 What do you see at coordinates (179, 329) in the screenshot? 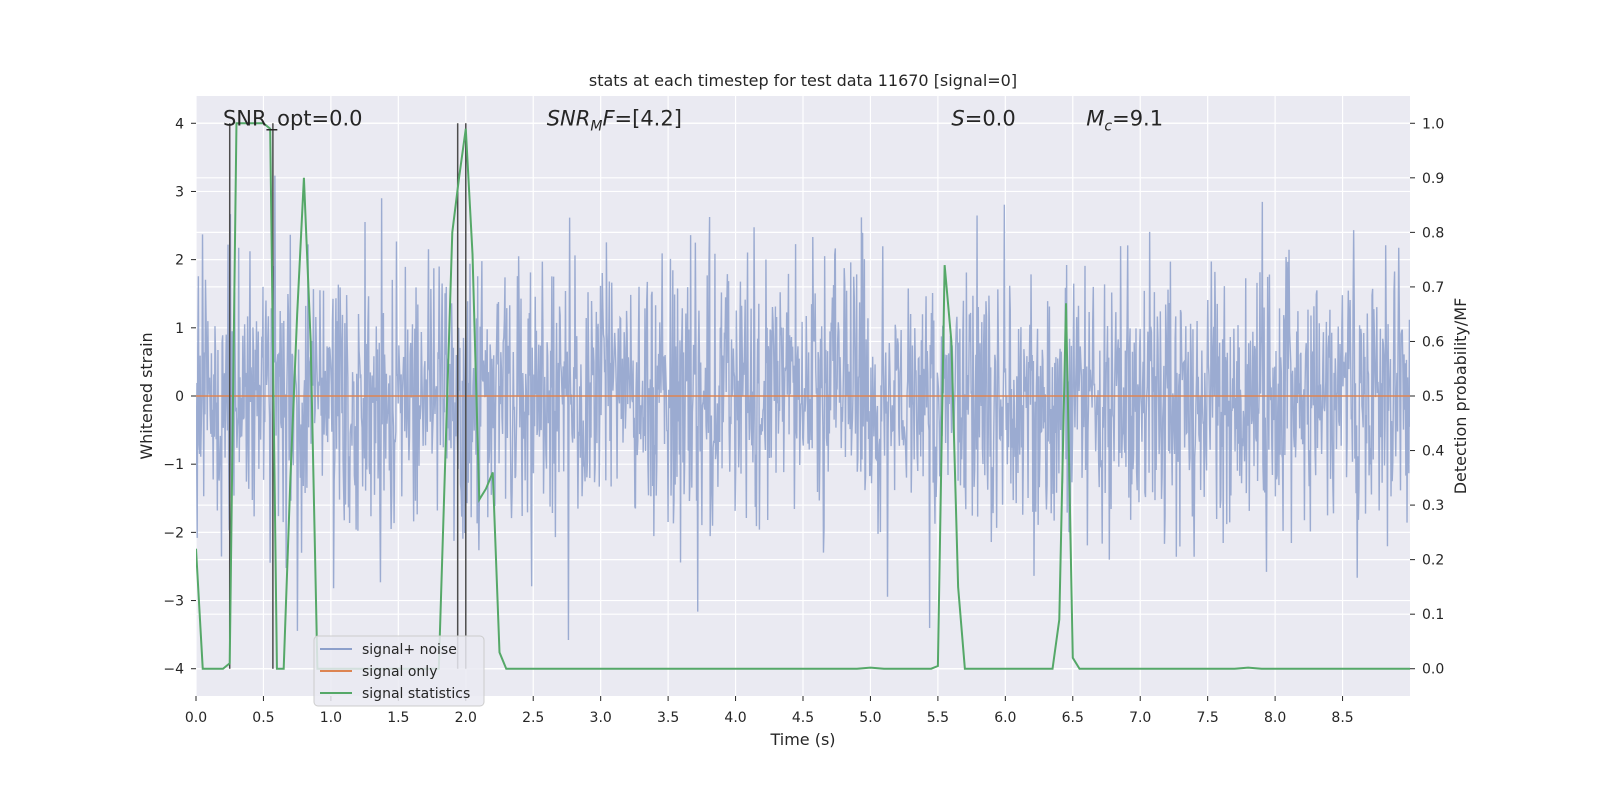
I see `y-tick-label: 1` at bounding box center [179, 329].